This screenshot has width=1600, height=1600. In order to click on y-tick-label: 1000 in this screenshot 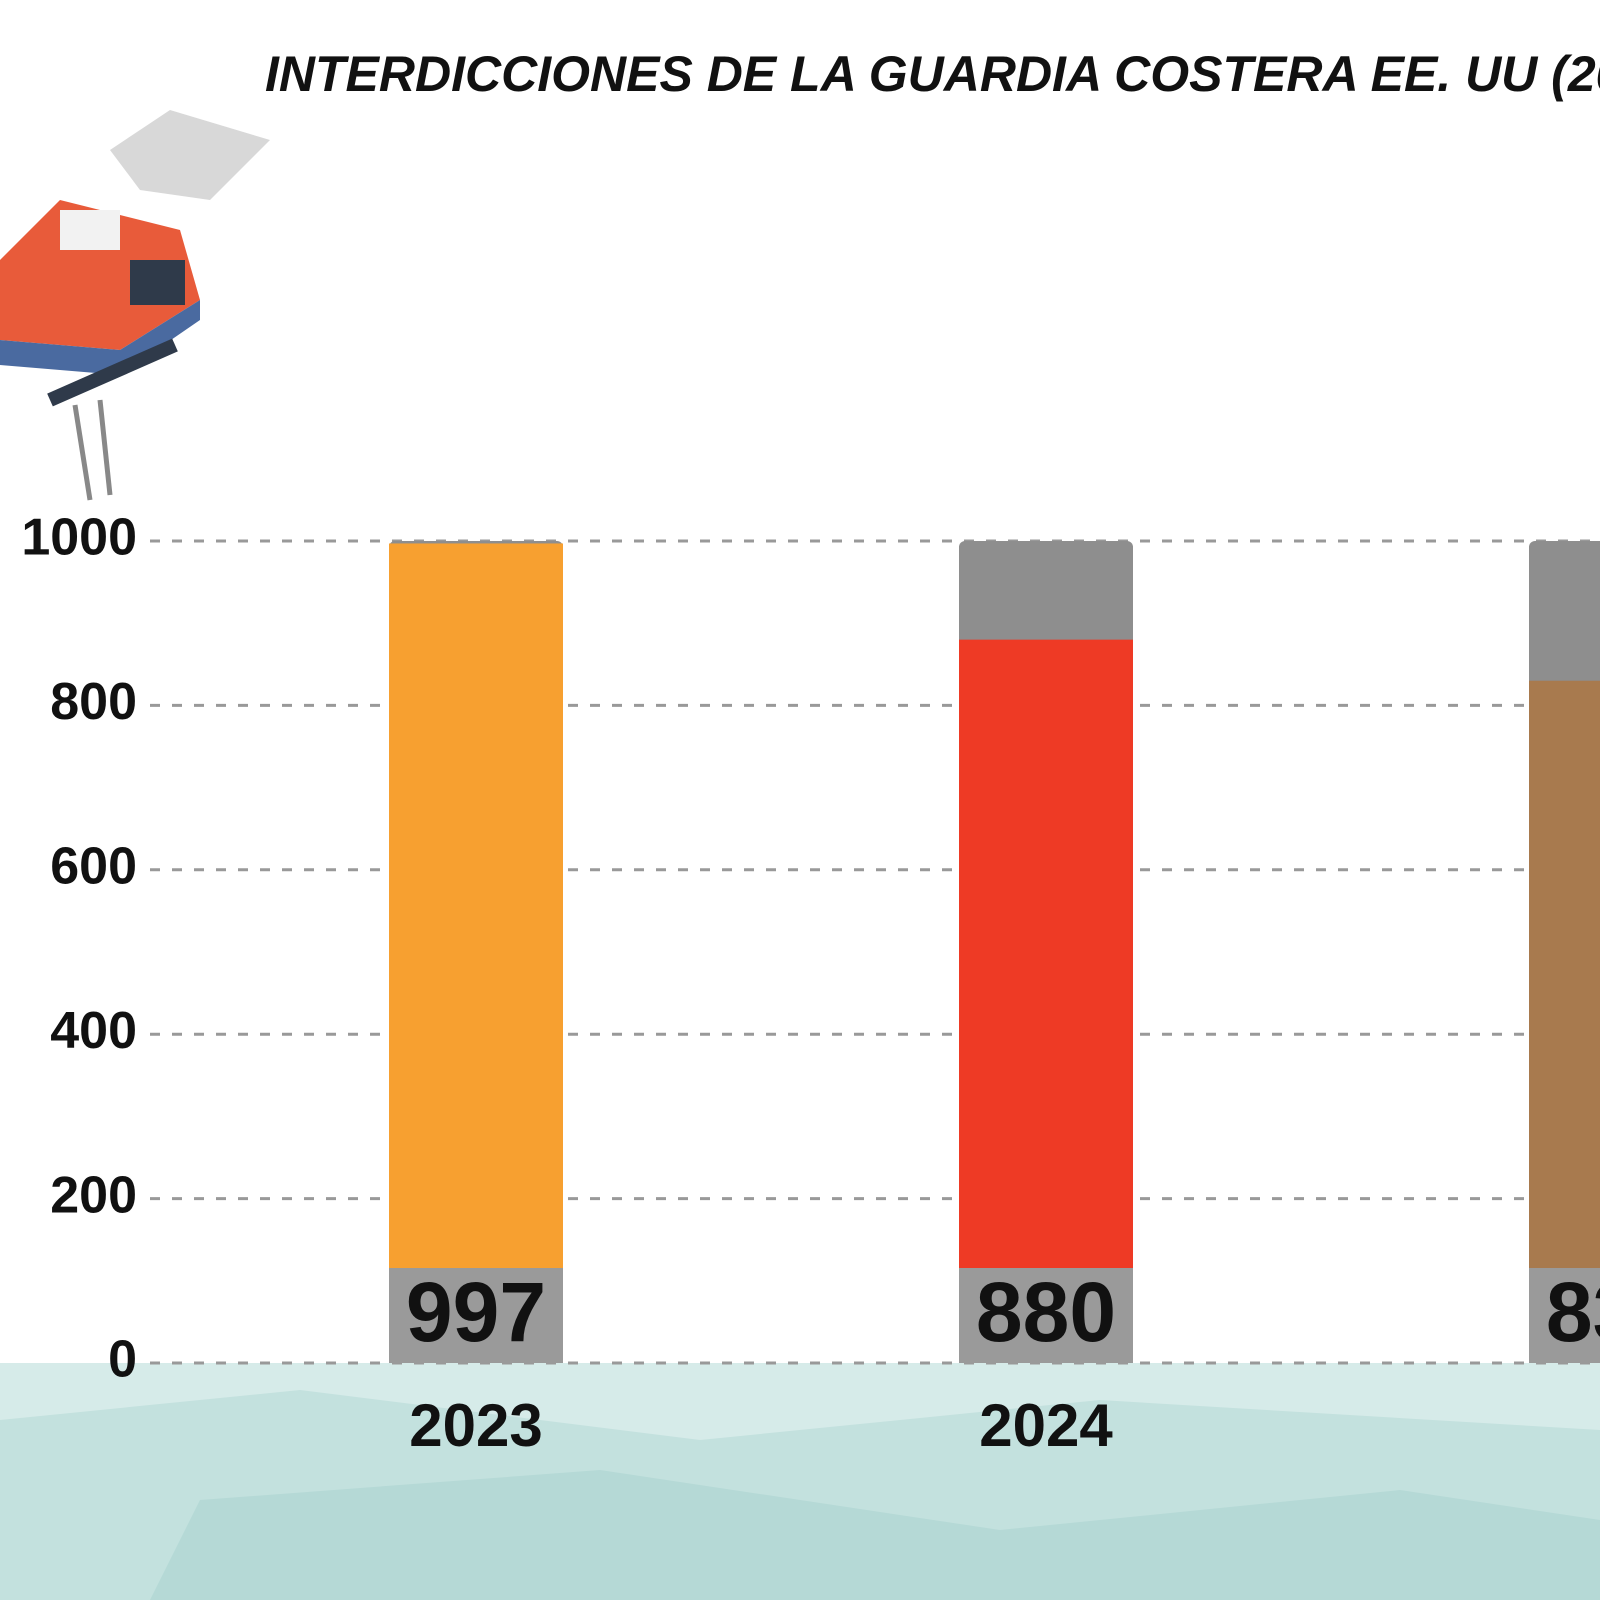, I will do `click(79, 538)`.